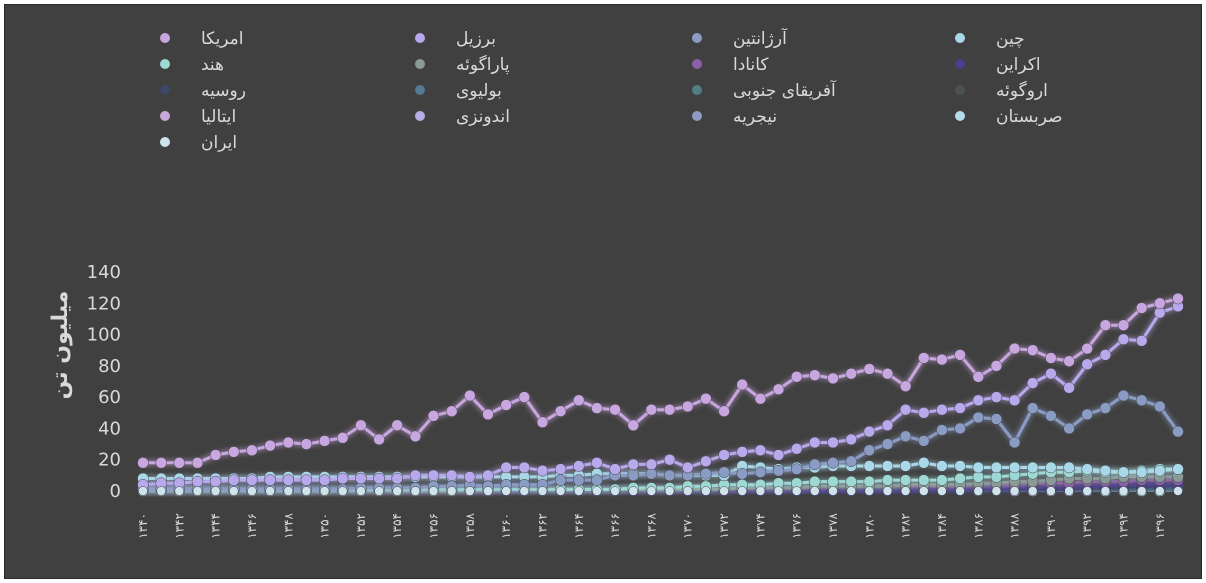 The image size is (1206, 583). Describe the element at coordinates (434, 526) in the screenshot. I see `x-tick-label: ۱۳۵۶` at that location.